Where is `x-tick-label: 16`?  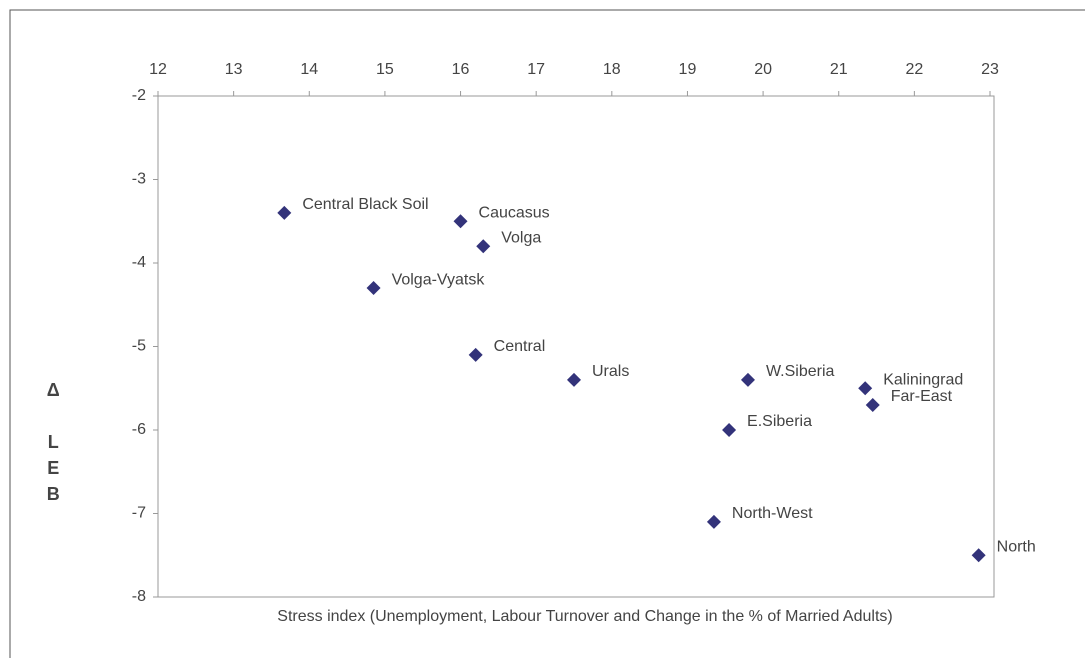 x-tick-label: 16 is located at coordinates (461, 69).